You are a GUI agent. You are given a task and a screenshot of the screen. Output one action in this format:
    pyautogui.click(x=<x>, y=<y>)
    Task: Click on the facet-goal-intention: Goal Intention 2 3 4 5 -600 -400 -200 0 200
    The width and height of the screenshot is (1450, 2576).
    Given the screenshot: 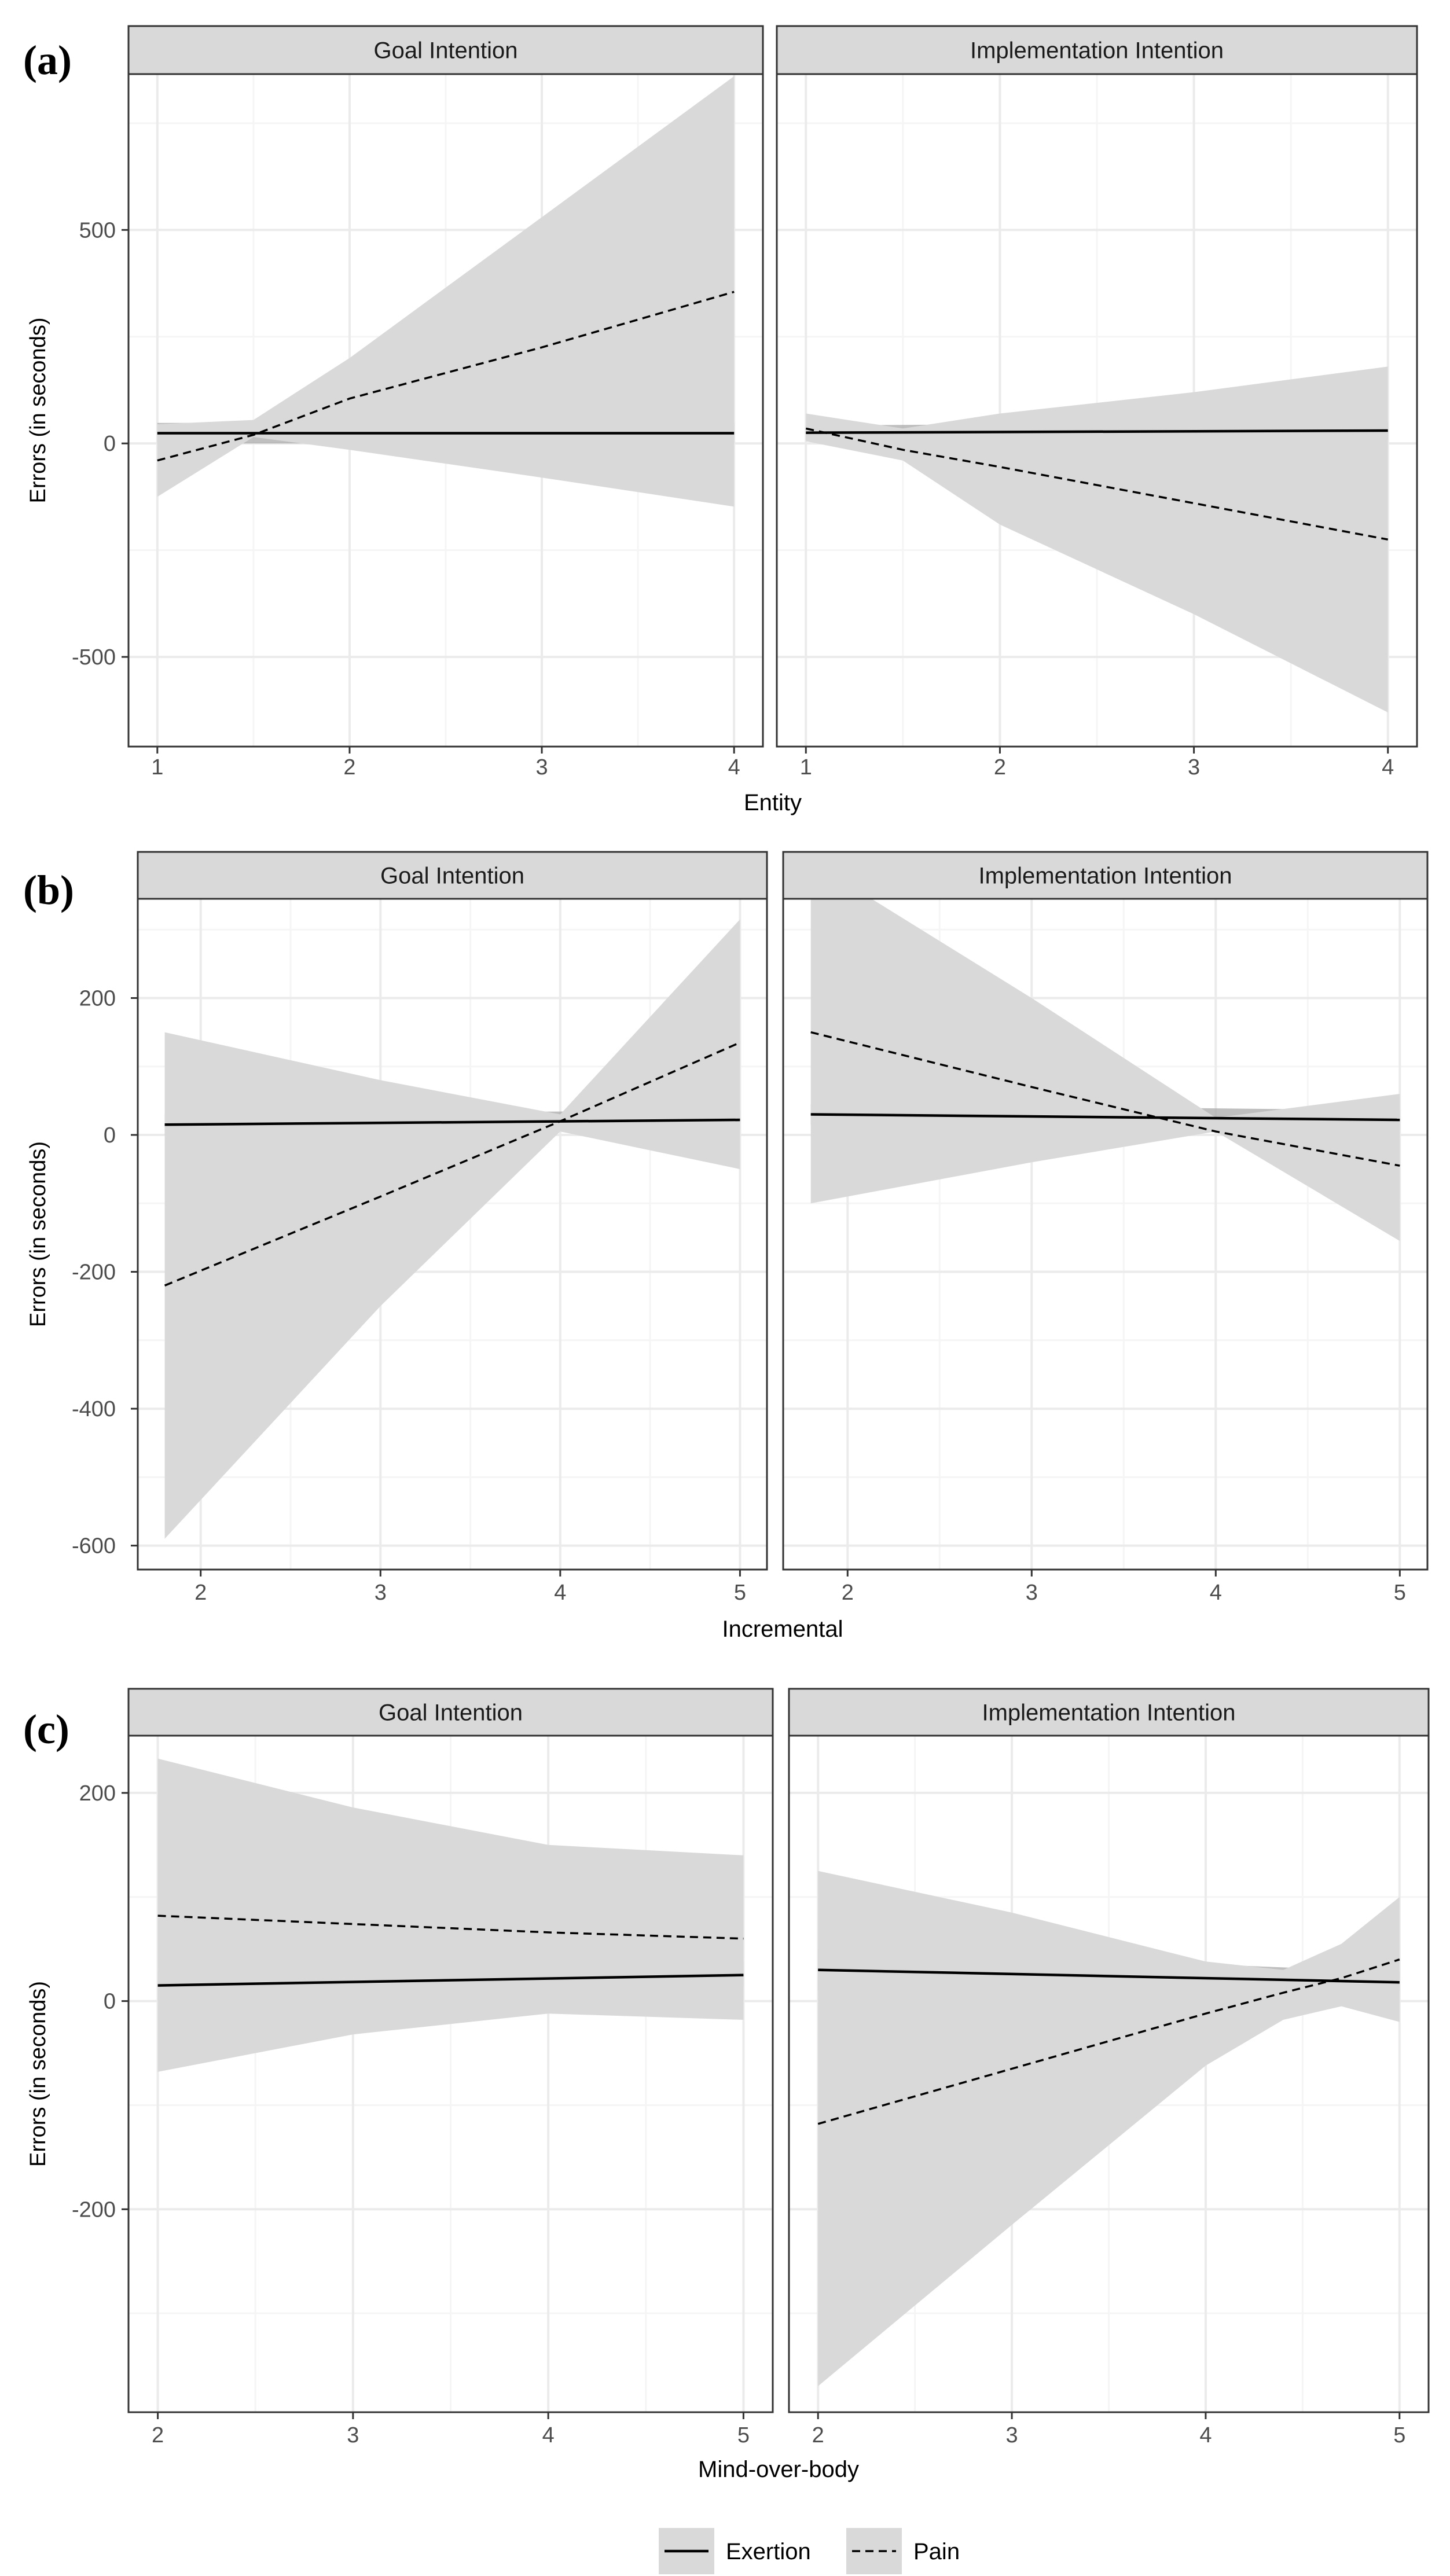 What is the action you would take?
    pyautogui.click(x=420, y=1228)
    